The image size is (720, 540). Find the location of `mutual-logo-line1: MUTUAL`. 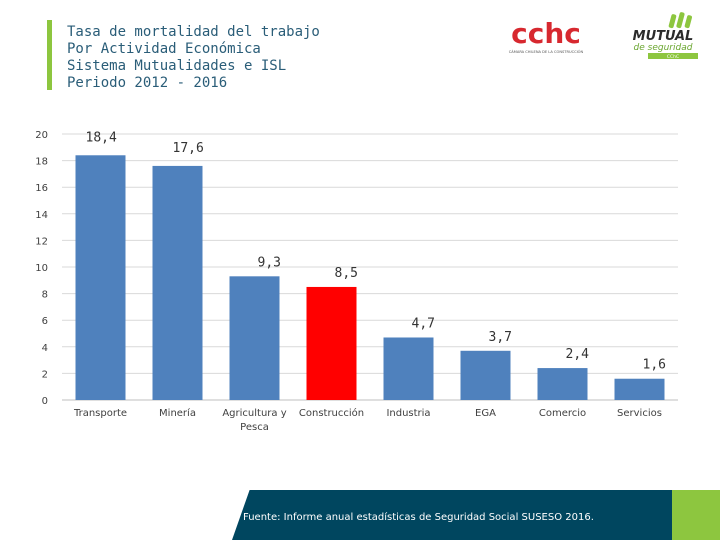

mutual-logo-line1: MUTUAL is located at coordinates (663, 36).